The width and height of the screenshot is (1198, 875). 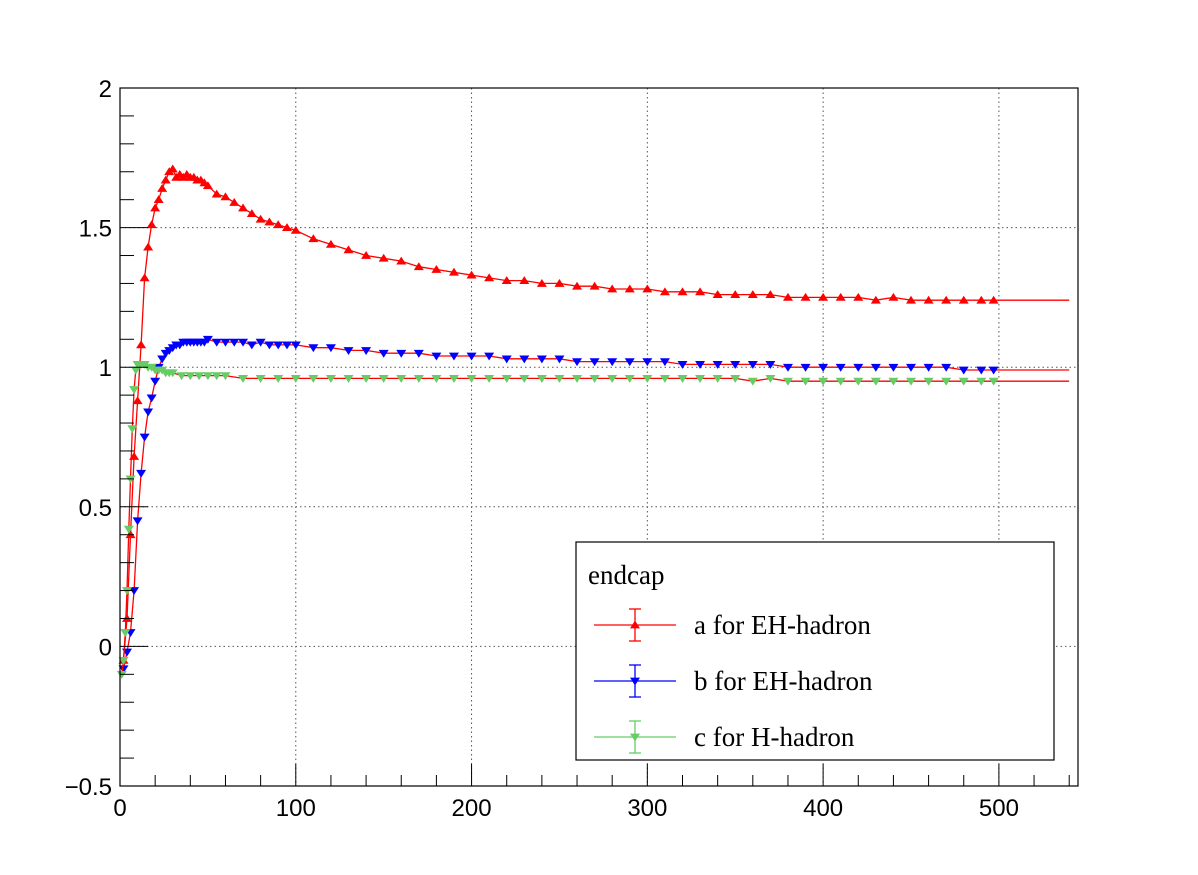 I want to click on x-tick-label: 200, so click(x=472, y=808).